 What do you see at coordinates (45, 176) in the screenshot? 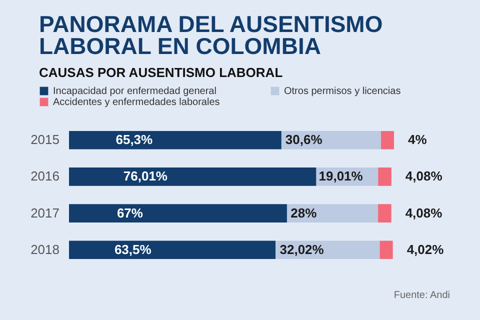
I see `y-tick-label: 2016` at bounding box center [45, 176].